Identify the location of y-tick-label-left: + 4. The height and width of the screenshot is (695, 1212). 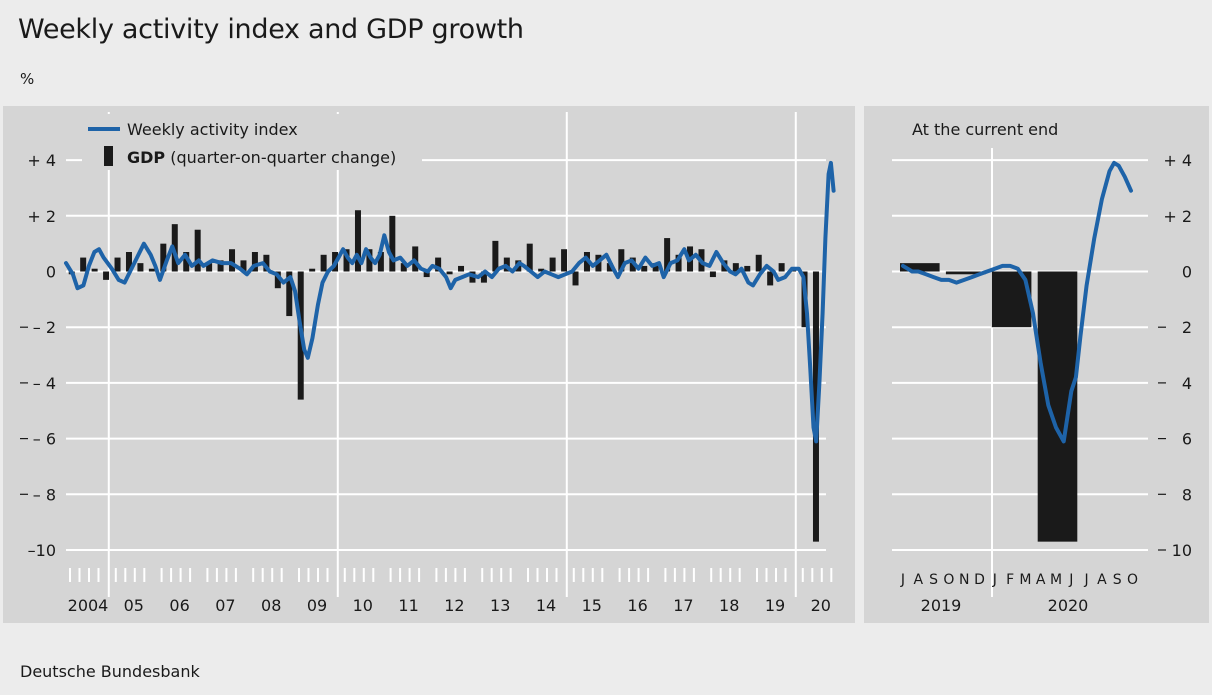
(41, 160).